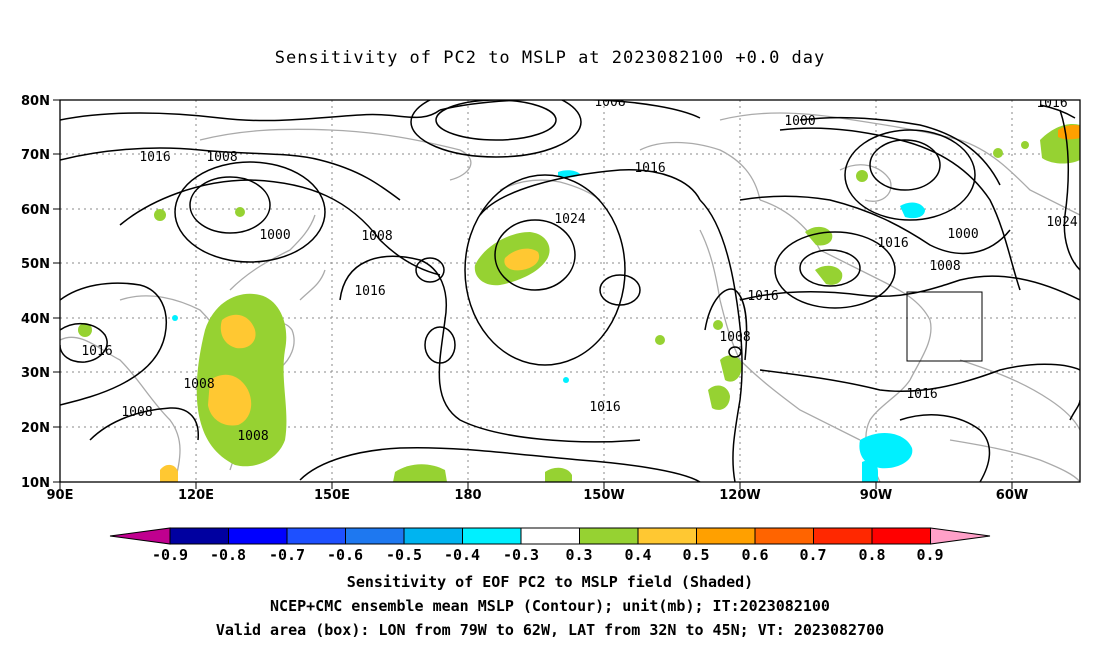 This screenshot has height=650, width=1100. I want to click on lat-label: 40N, so click(35, 319).